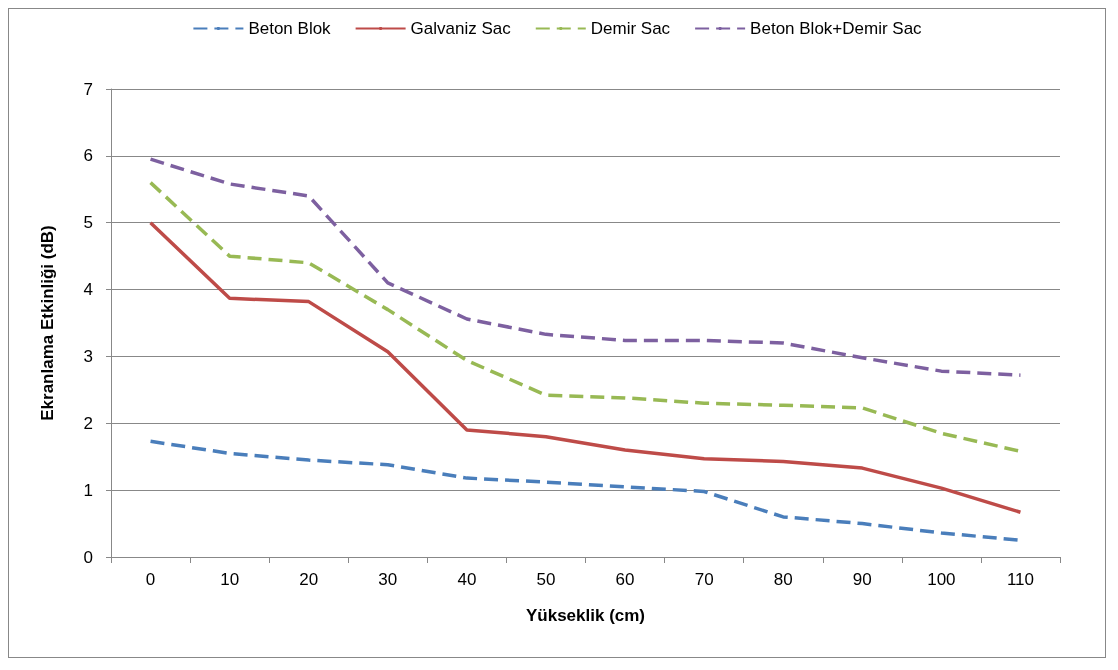 The image size is (1118, 670). I want to click on legend-label: Beton Blok, so click(290, 28).